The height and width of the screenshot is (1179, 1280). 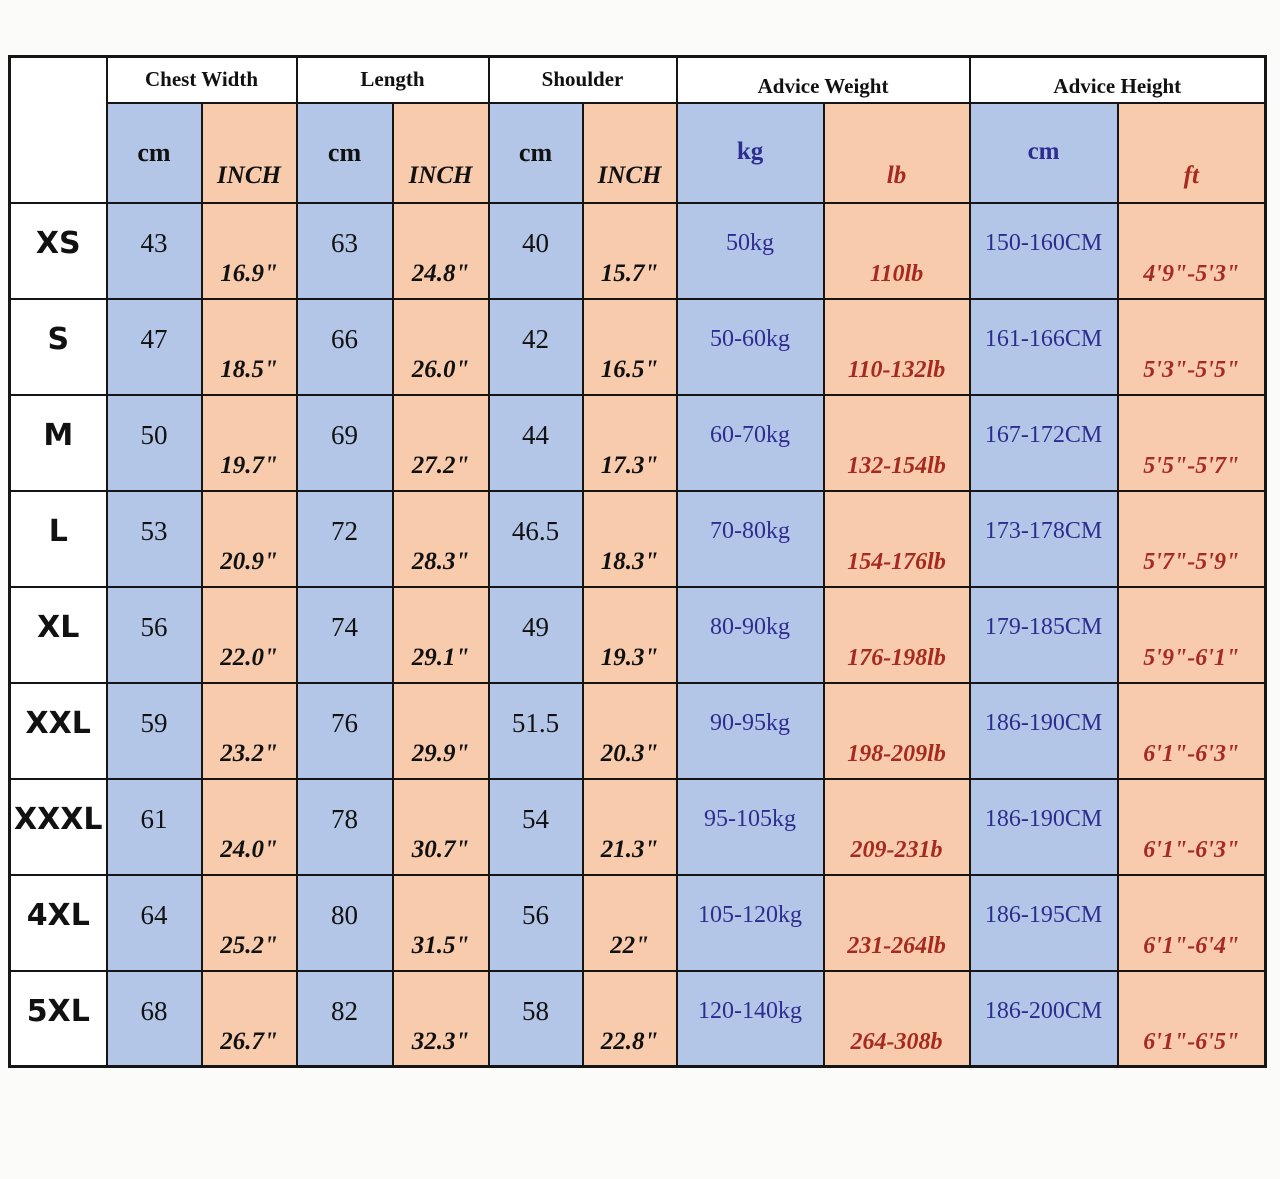 I want to click on cell-value: 82, so click(x=345, y=1011).